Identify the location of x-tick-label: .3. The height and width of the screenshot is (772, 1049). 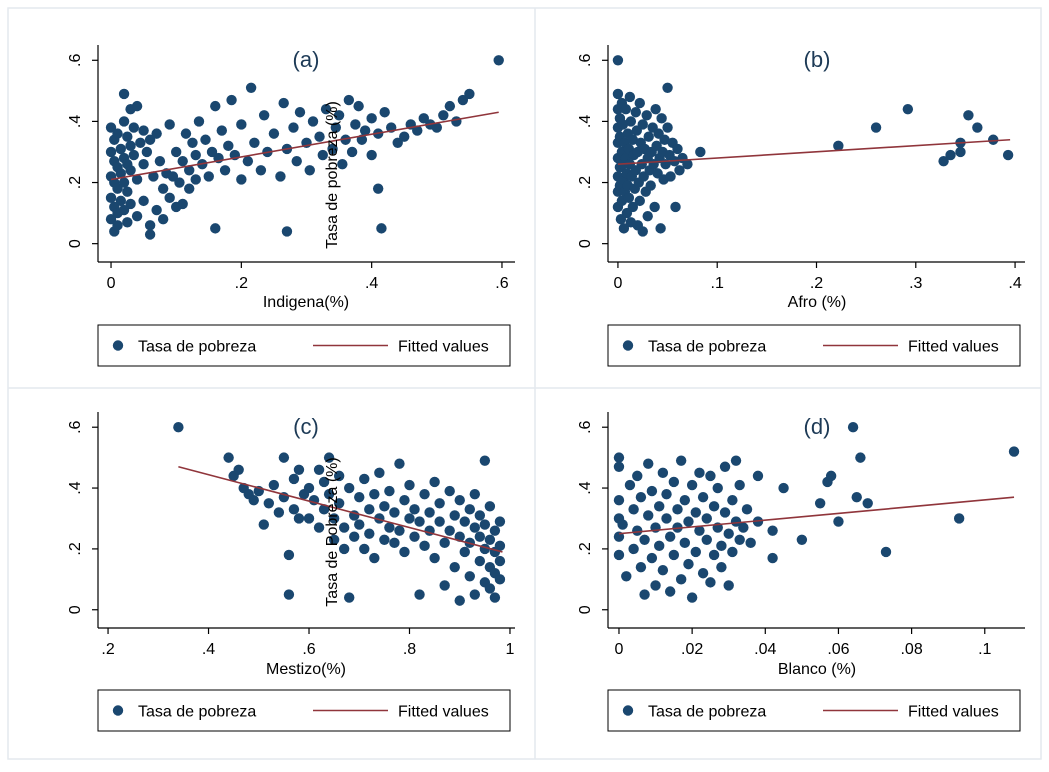
(915, 283).